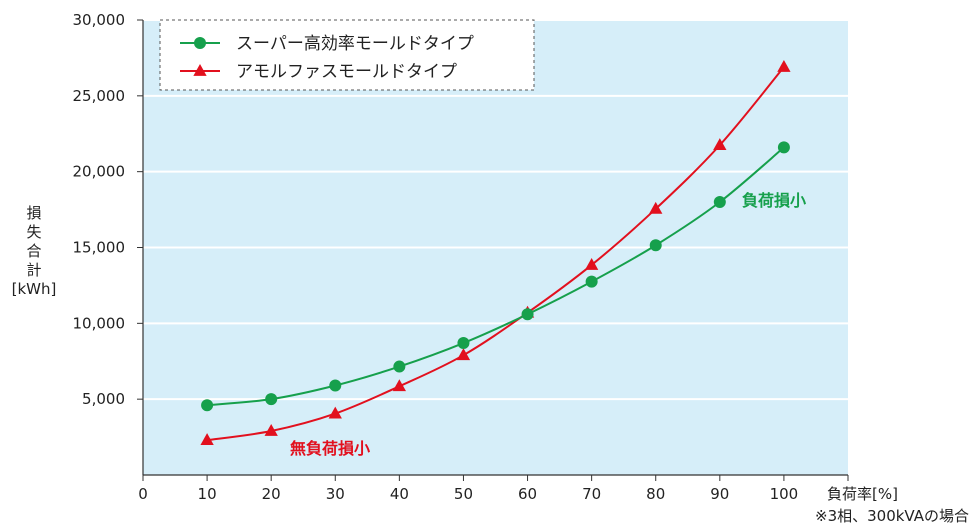 This screenshot has height=529, width=973. What do you see at coordinates (108, 209) in the screenshot?
I see `y-axis-ticks: 5,000 10,000 15,000 20,000 25,000 30,000` at bounding box center [108, 209].